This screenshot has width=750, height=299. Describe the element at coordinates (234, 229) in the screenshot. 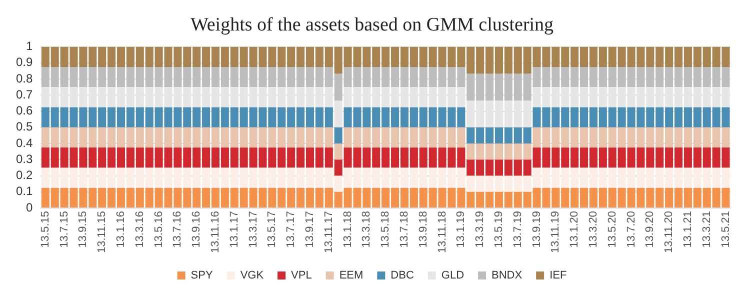

I see `x-tick-label: 13.1.17` at that location.